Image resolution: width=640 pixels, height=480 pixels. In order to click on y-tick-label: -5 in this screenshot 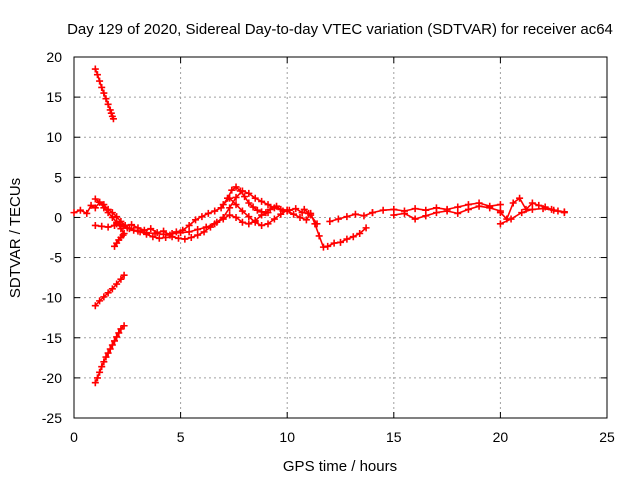, I will do `click(56, 258)`.